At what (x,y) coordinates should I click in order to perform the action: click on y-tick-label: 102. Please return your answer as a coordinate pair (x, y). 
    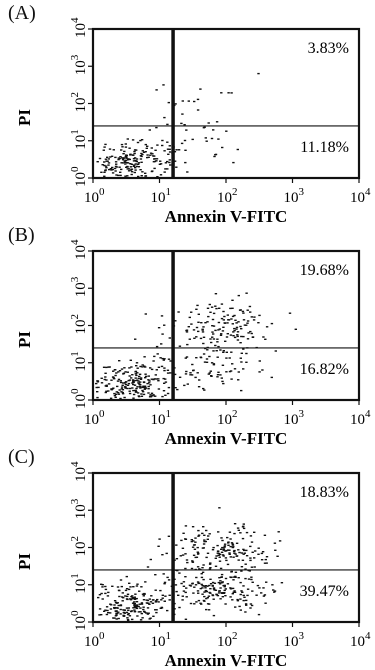
    Looking at the image, I should click on (79, 324).